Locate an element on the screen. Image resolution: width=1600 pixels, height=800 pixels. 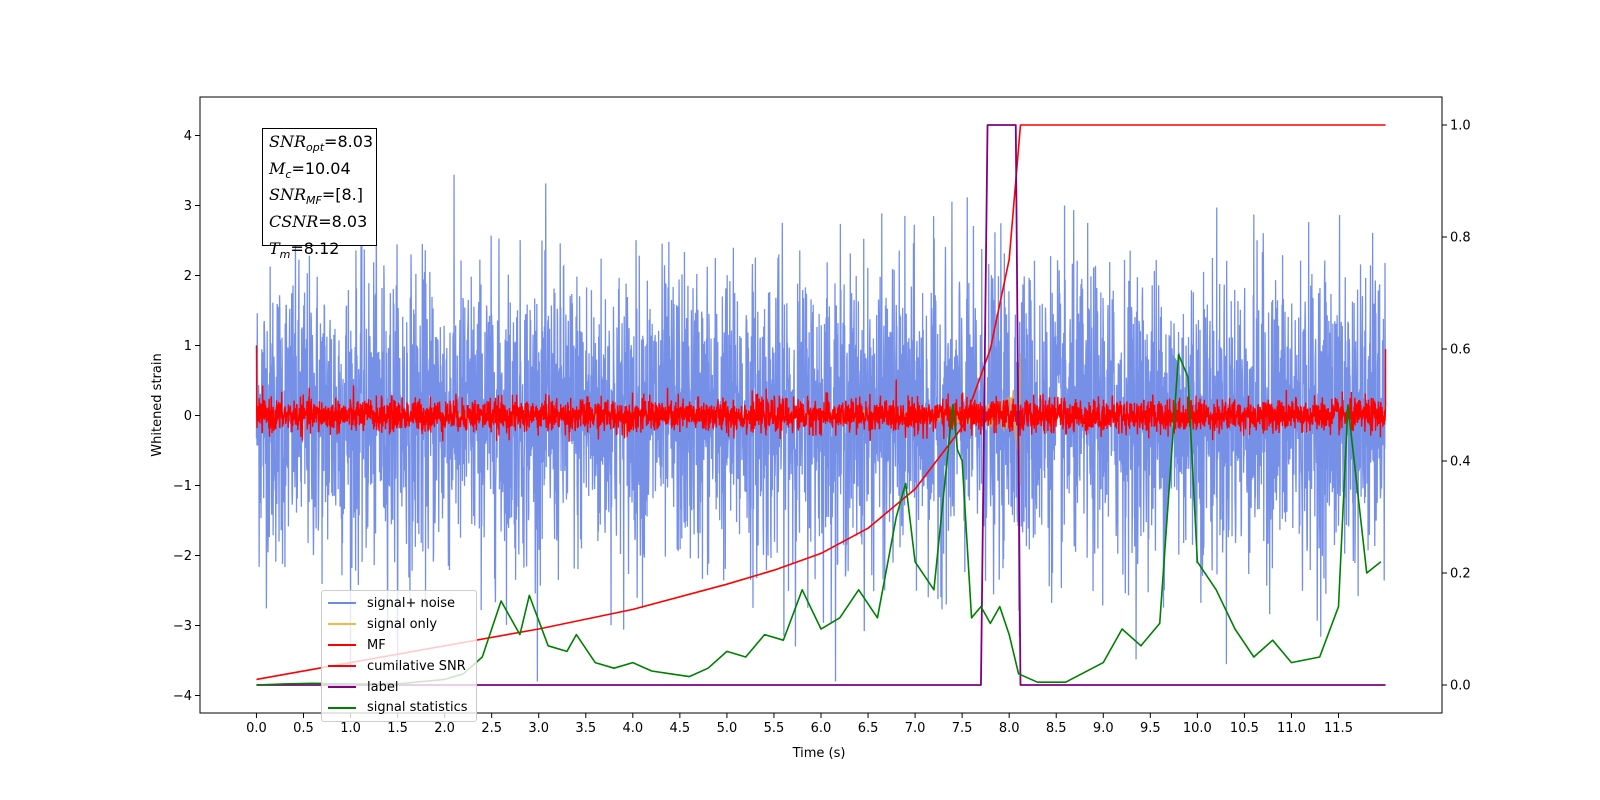
legend-label: signal statistics is located at coordinates (417, 708).